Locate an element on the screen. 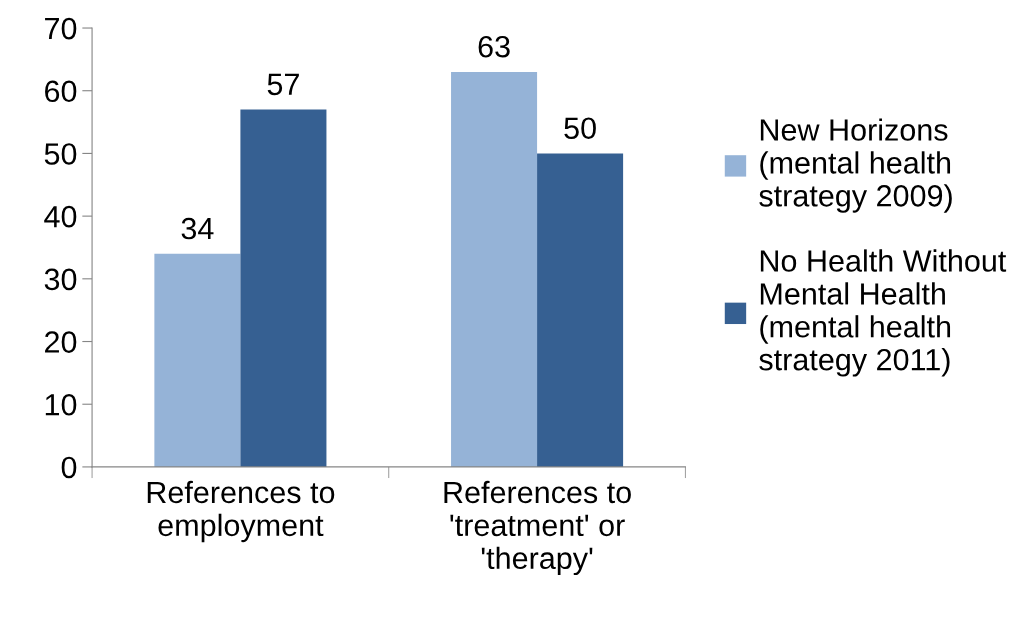 This screenshot has height=637, width=1023. legend-label: New Horizons (mental health strategy 2009) is located at coordinates (855, 165).